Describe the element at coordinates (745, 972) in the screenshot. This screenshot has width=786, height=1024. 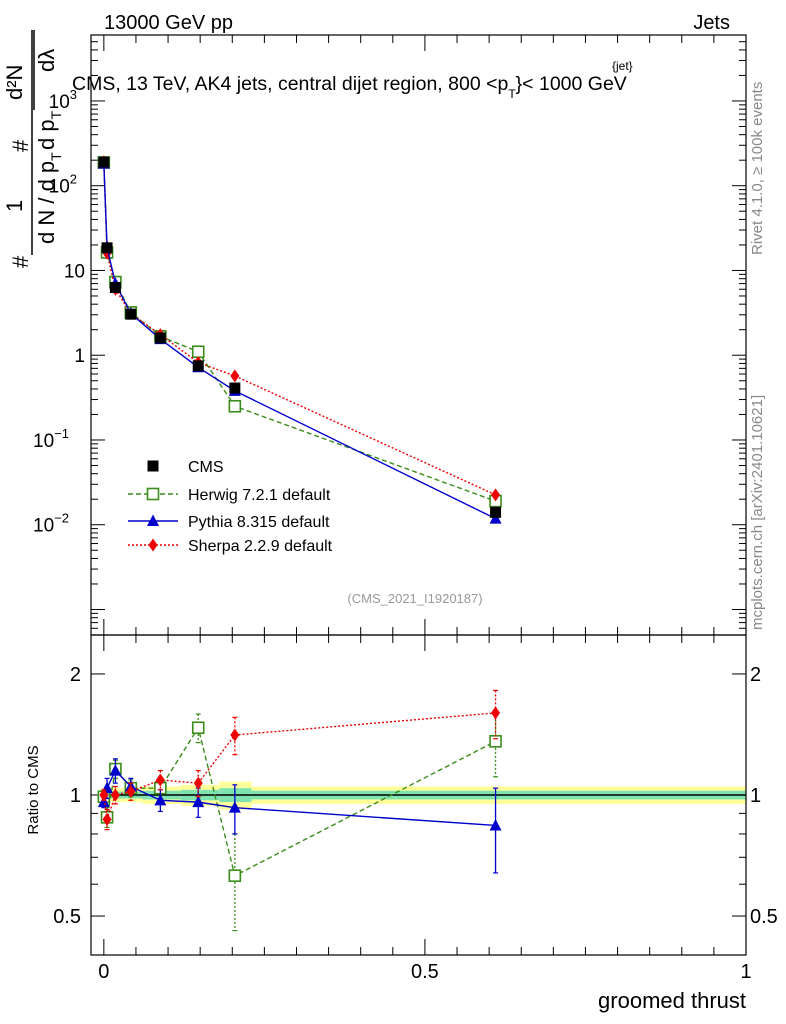
I see `x-tick-label: 1` at that location.